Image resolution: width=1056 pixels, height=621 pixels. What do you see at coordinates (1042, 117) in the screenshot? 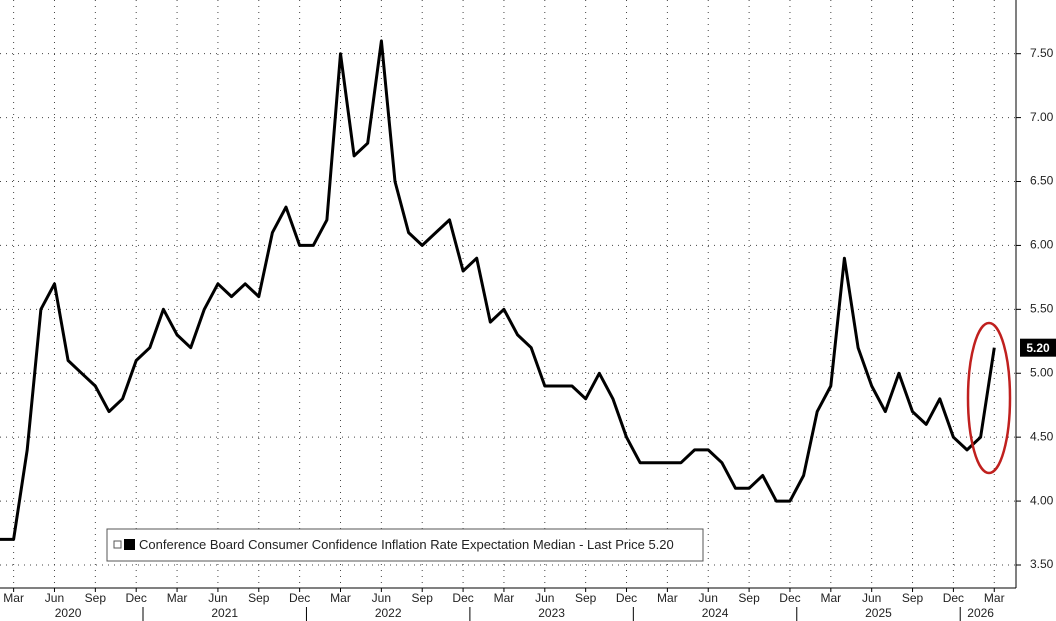
I see `y-tick-label: 7.00` at bounding box center [1042, 117].